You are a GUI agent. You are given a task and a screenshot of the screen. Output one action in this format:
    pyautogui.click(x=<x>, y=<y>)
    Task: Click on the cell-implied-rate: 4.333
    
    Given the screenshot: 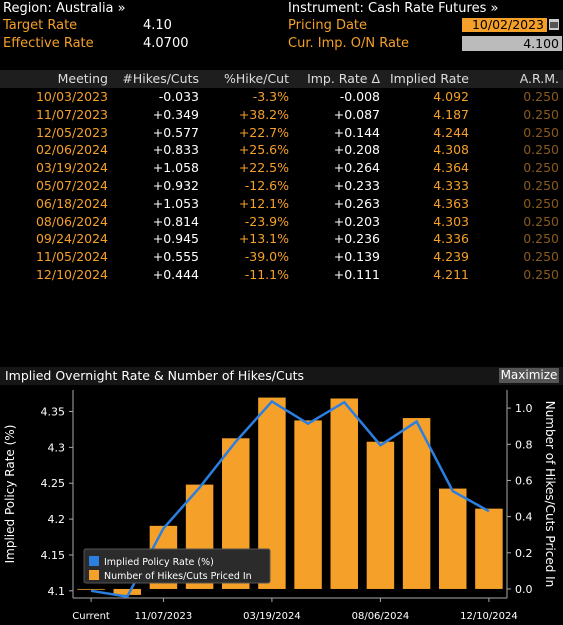 What is the action you would take?
    pyautogui.click(x=451, y=185)
    